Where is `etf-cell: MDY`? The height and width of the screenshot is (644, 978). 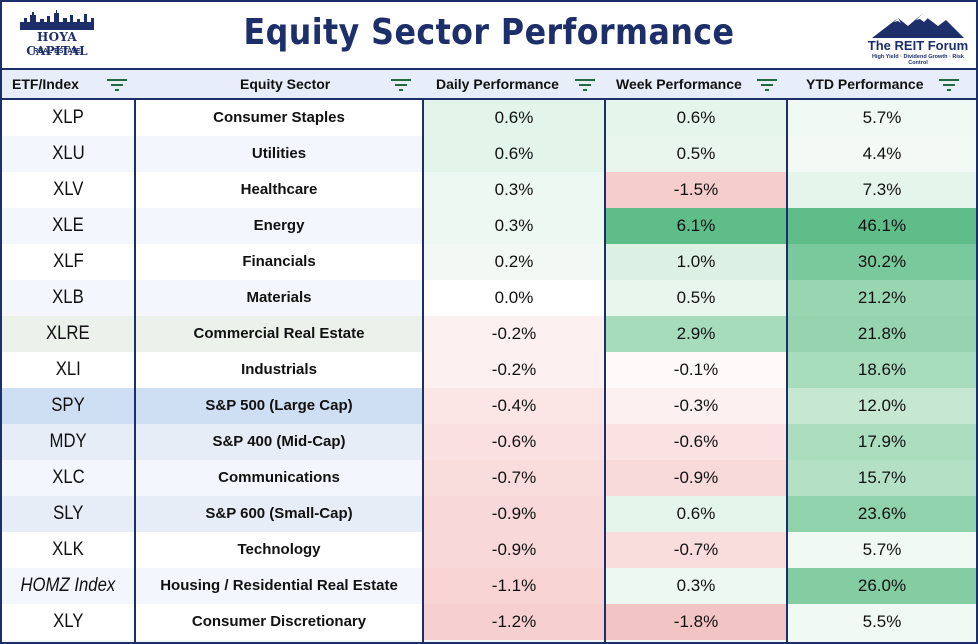
etf-cell: MDY is located at coordinates (68, 442).